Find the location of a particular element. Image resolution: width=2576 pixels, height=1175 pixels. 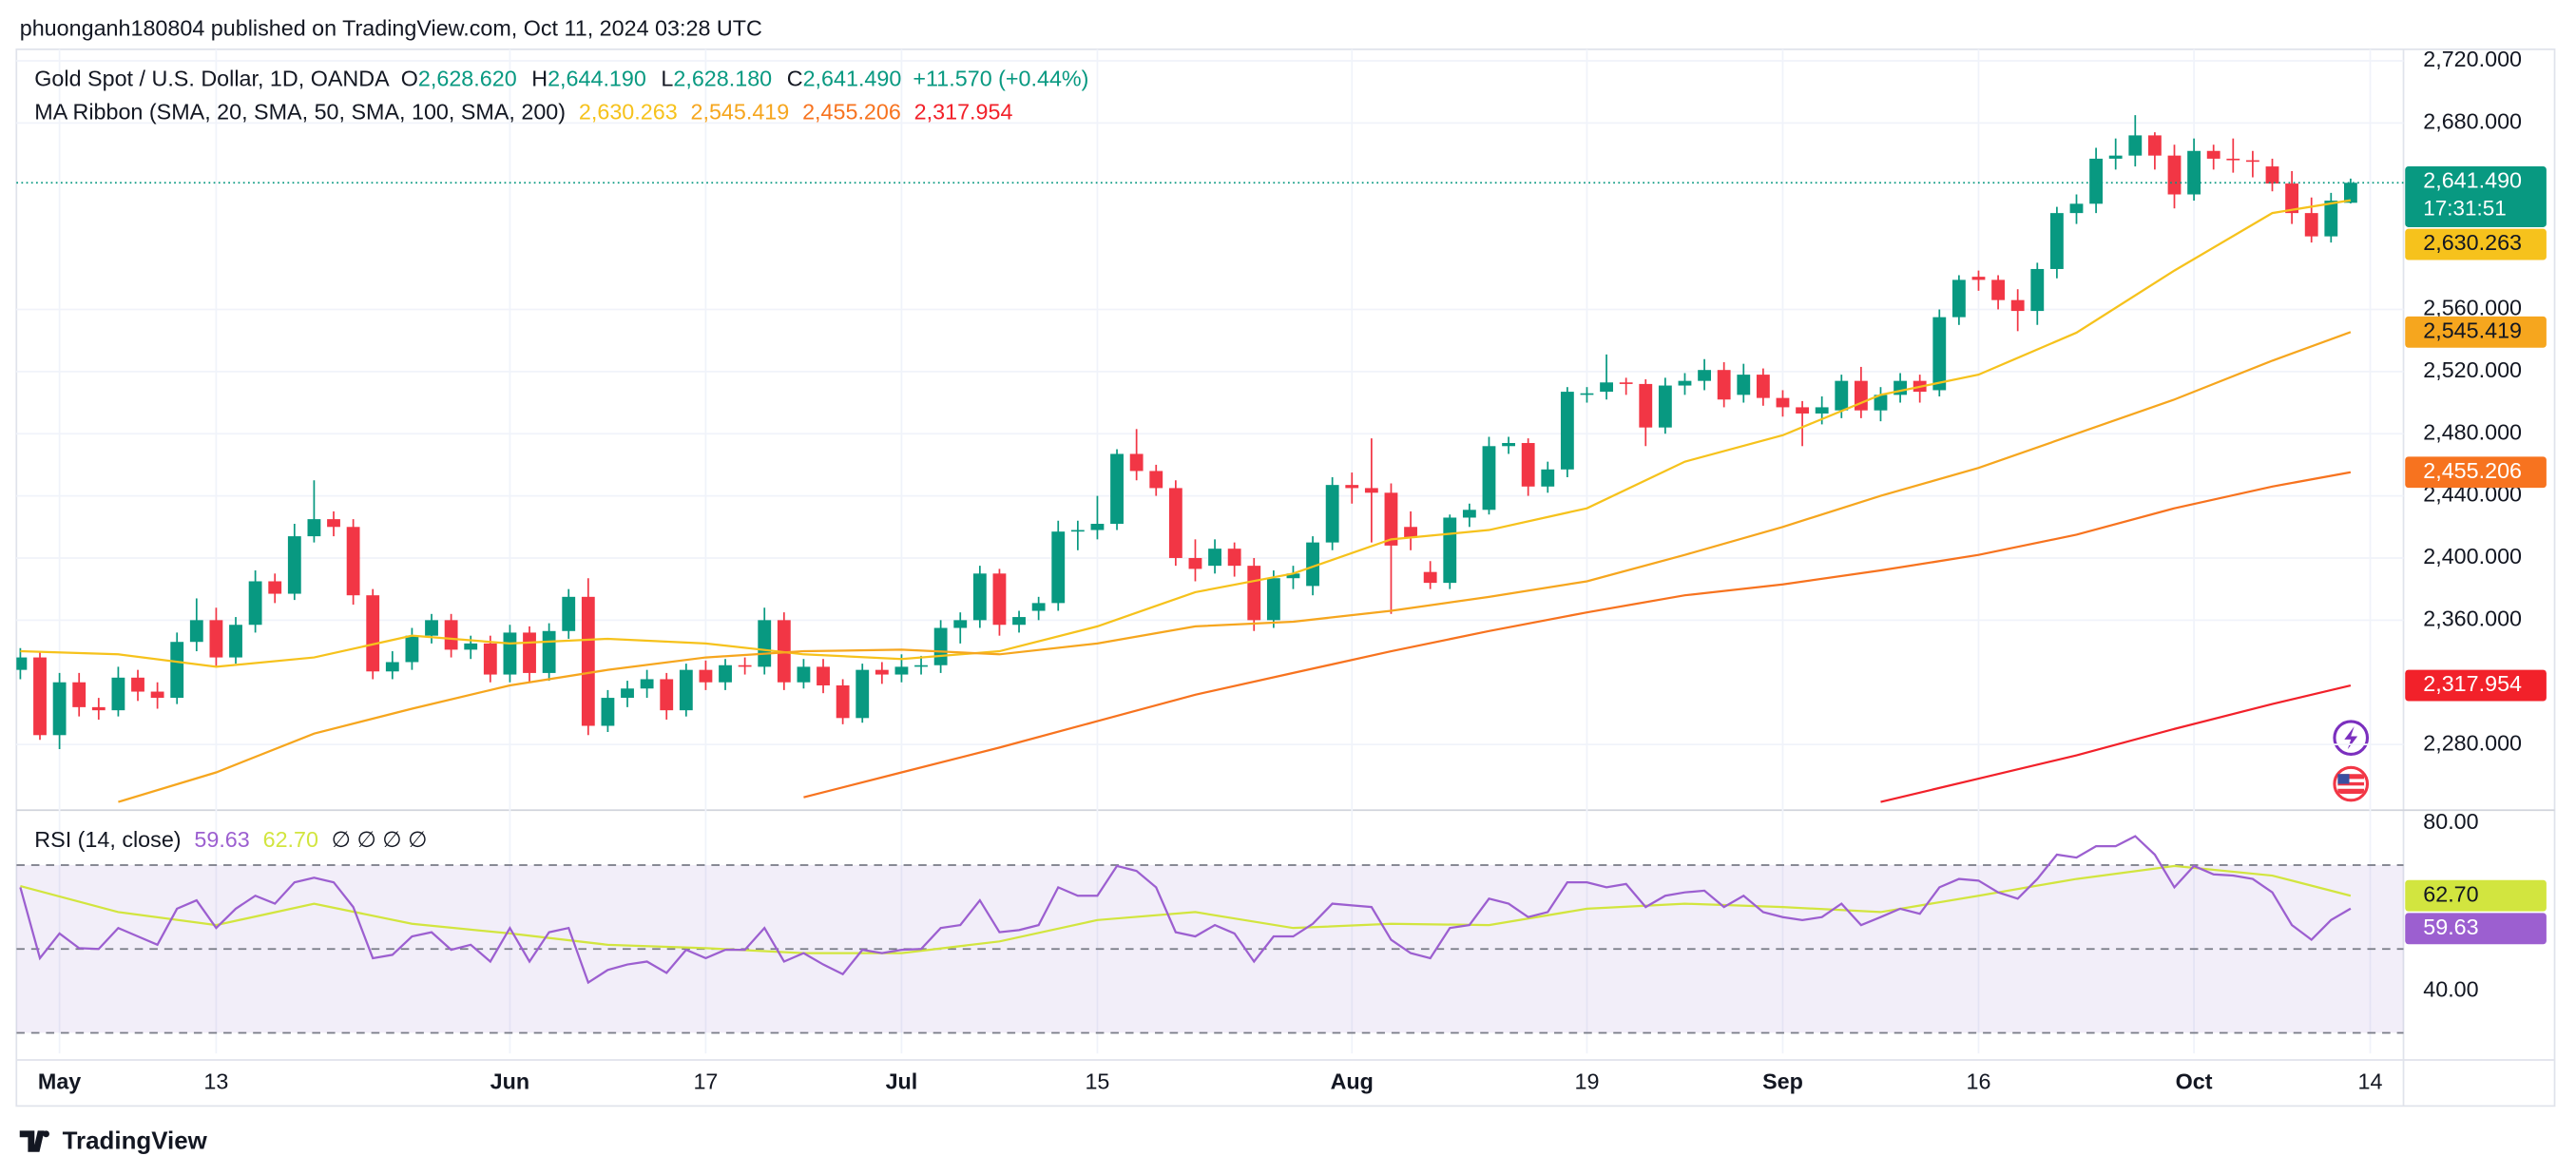

ohlc-key: L is located at coordinates (667, 79).